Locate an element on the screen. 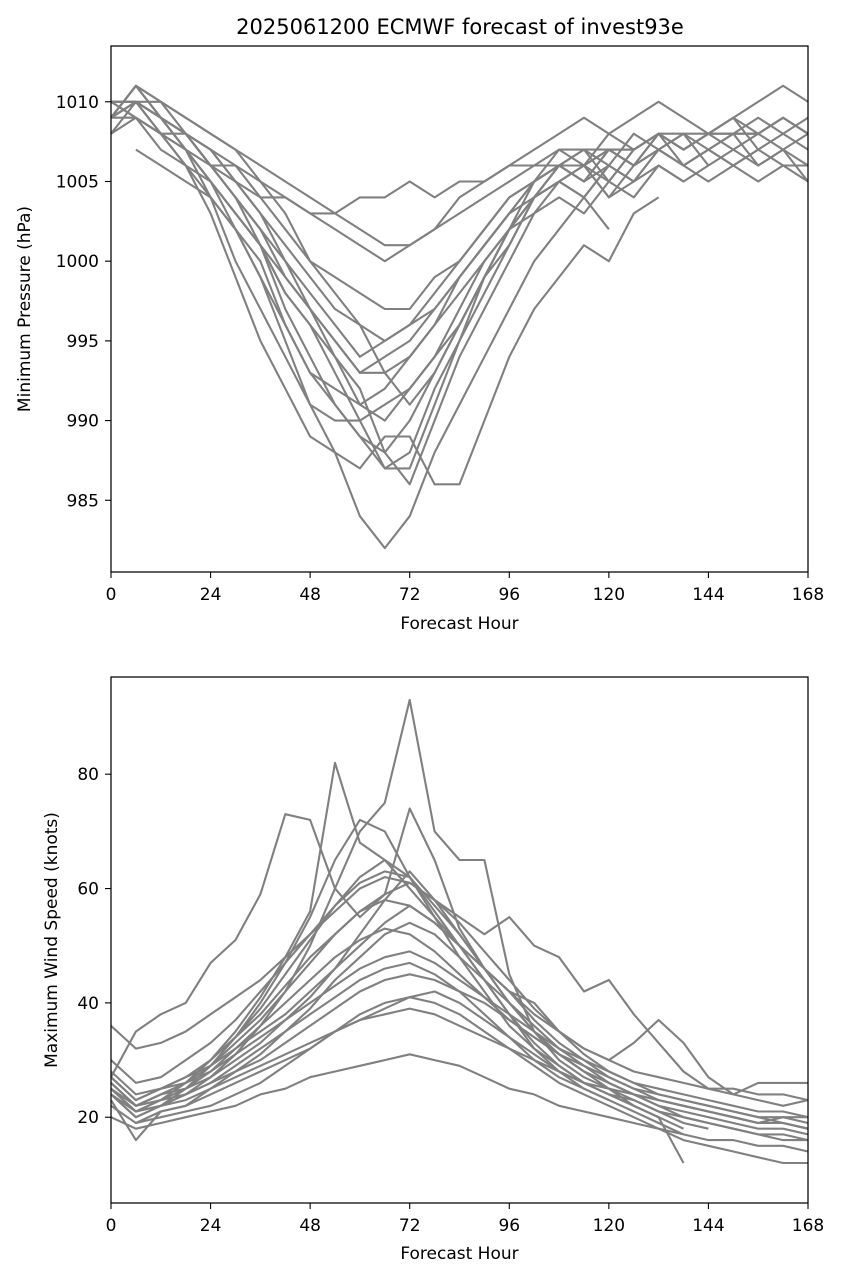  pressure-y-tick-label: 1010 is located at coordinates (77, 103).